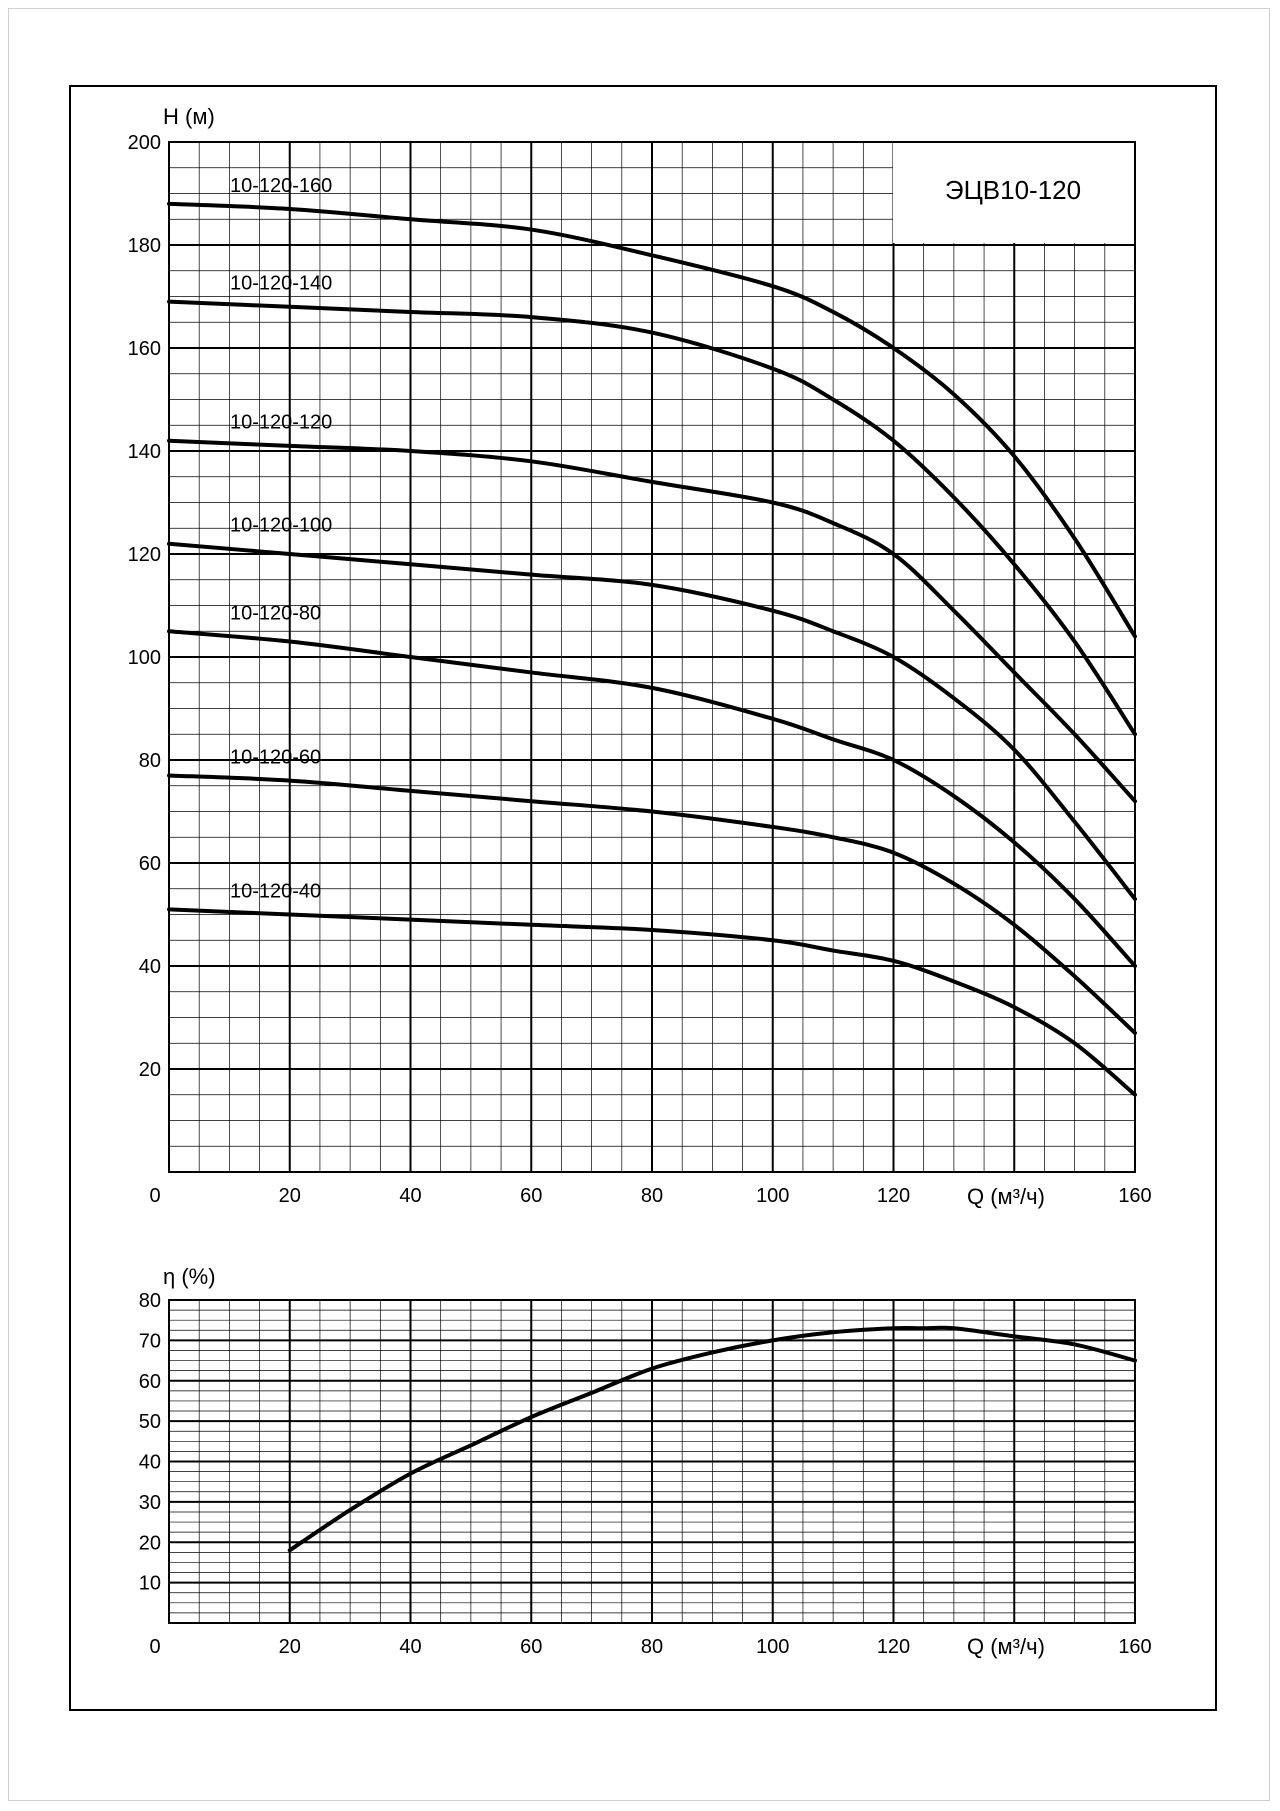  What do you see at coordinates (144, 349) in the screenshot?
I see `y-tick-label: 160` at bounding box center [144, 349].